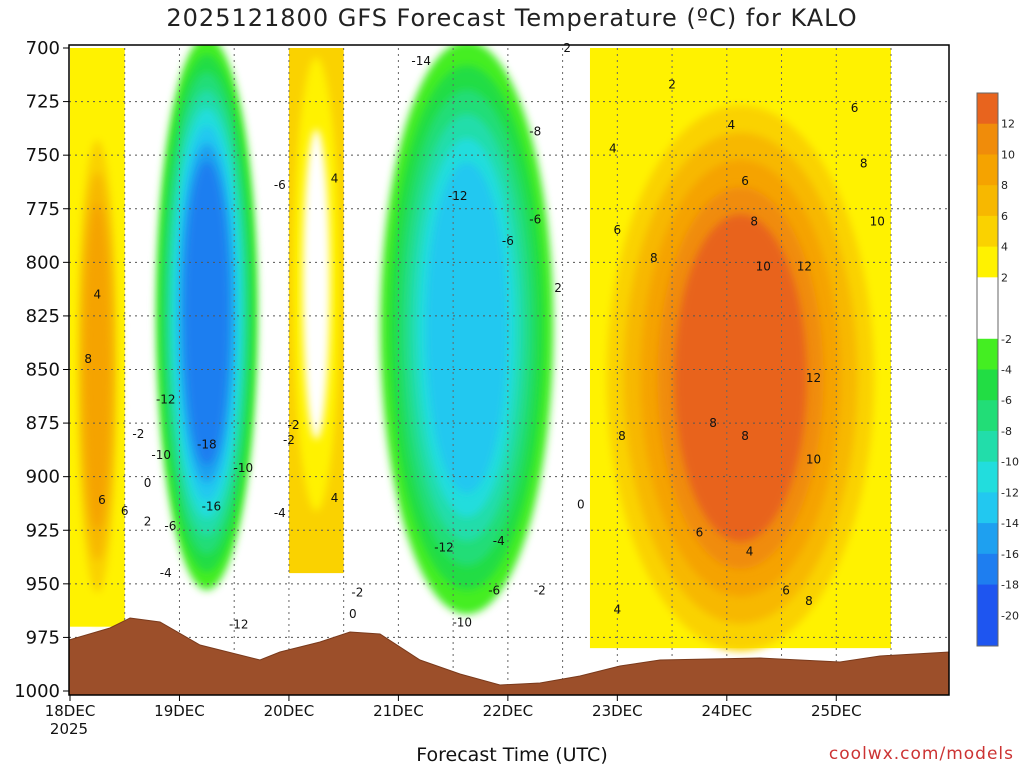  Describe the element at coordinates (398, 711) in the screenshot. I see `x-tick-label: 21DEC` at that location.